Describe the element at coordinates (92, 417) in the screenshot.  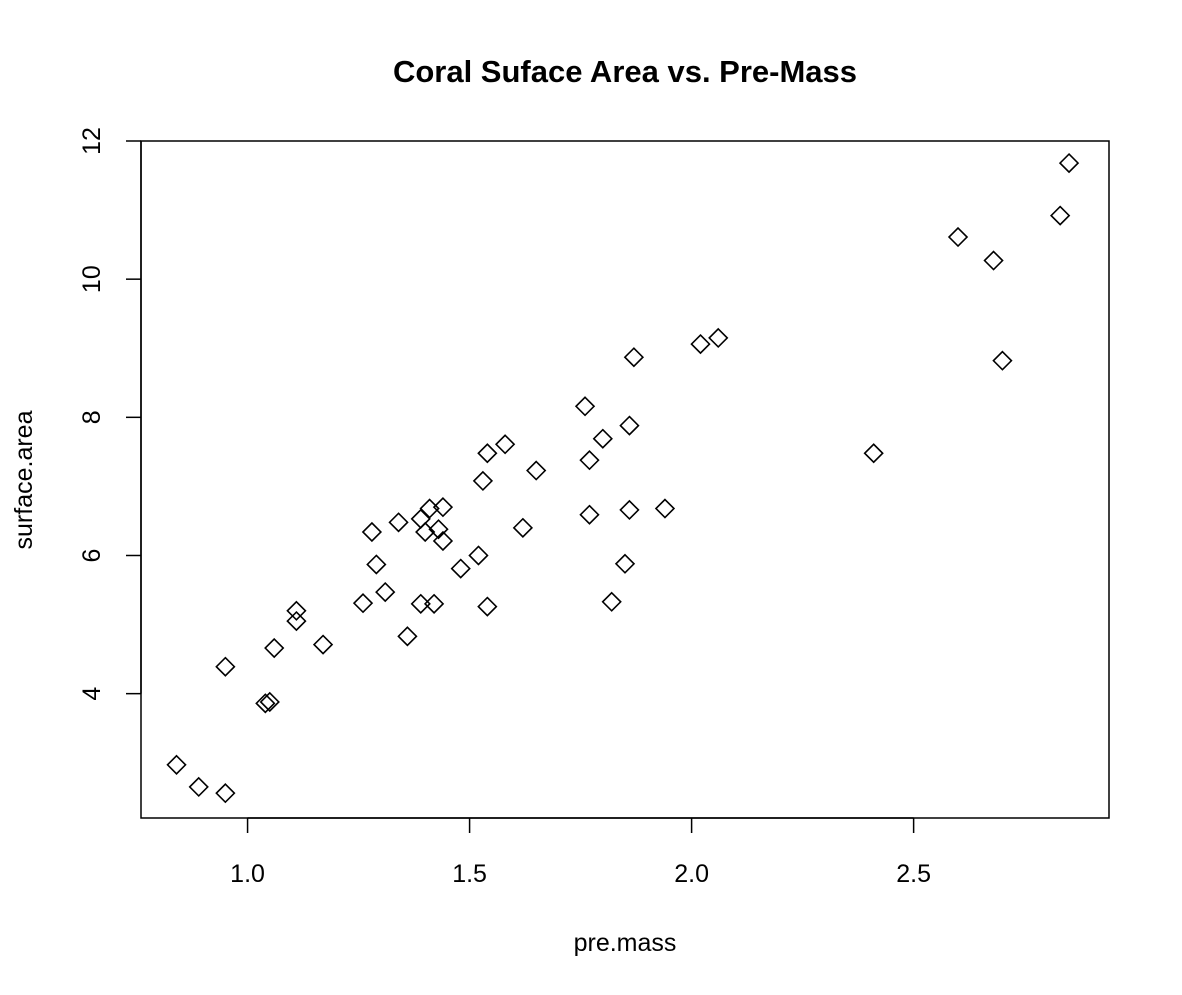
I see `y-tick-label: 8` at that location.